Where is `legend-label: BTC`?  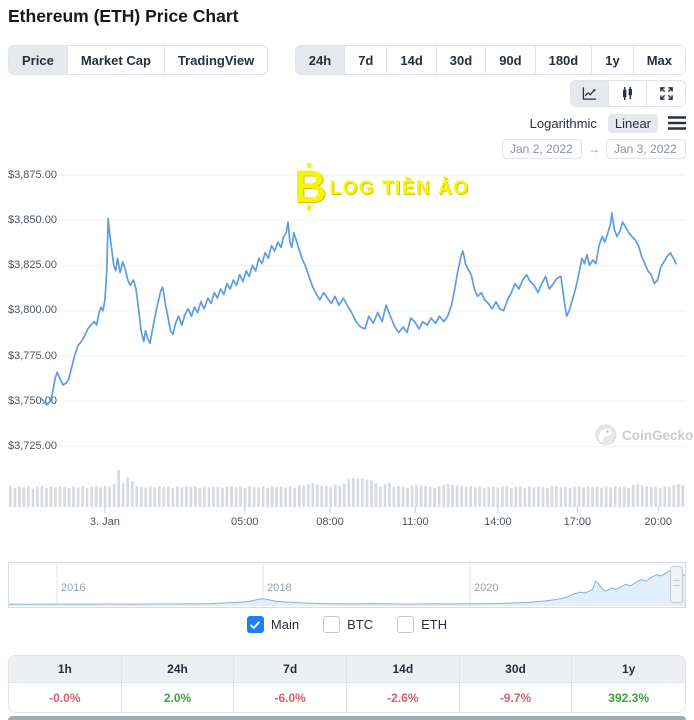 legend-label: BTC is located at coordinates (360, 624).